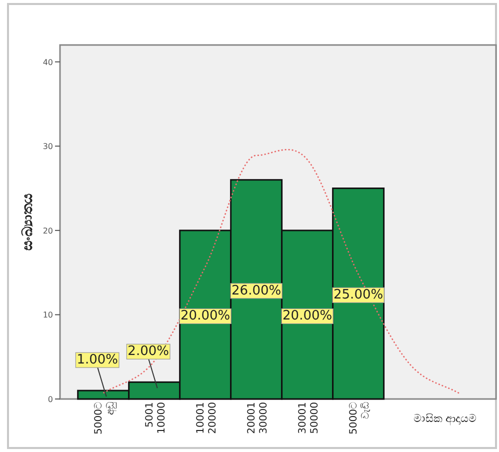  What do you see at coordinates (28, 222) in the screenshot?
I see `y-axis-title: සංඛ්‍යාතය` at bounding box center [28, 222].